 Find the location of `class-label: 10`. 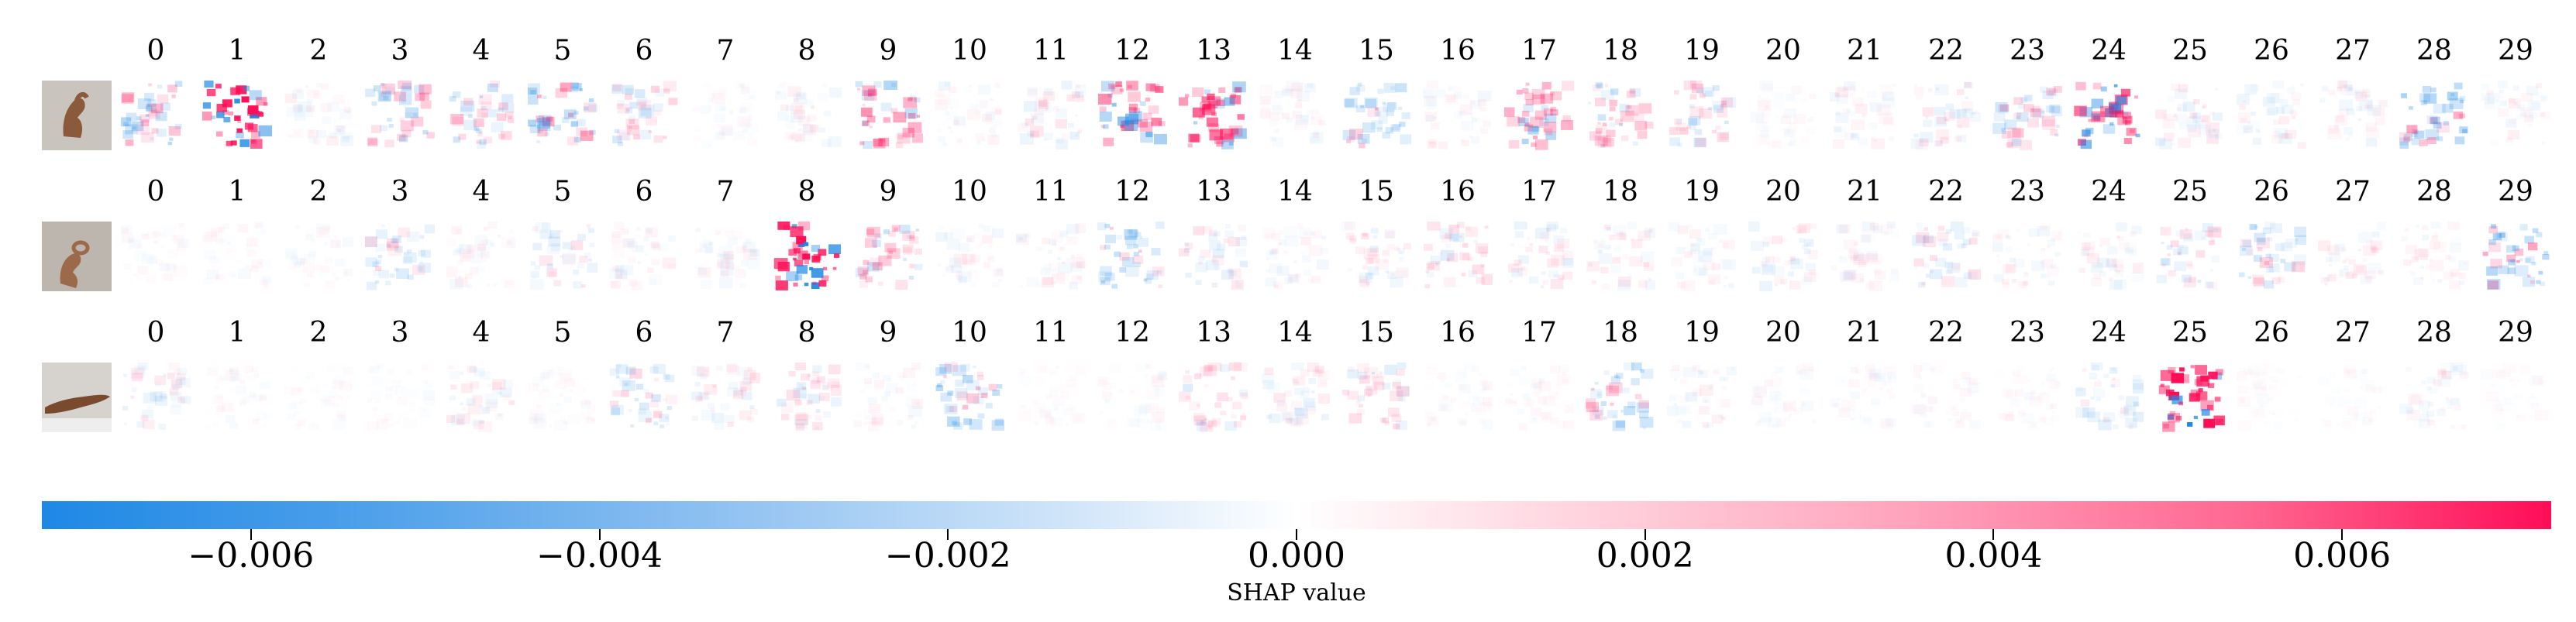

class-label: 10 is located at coordinates (969, 192).